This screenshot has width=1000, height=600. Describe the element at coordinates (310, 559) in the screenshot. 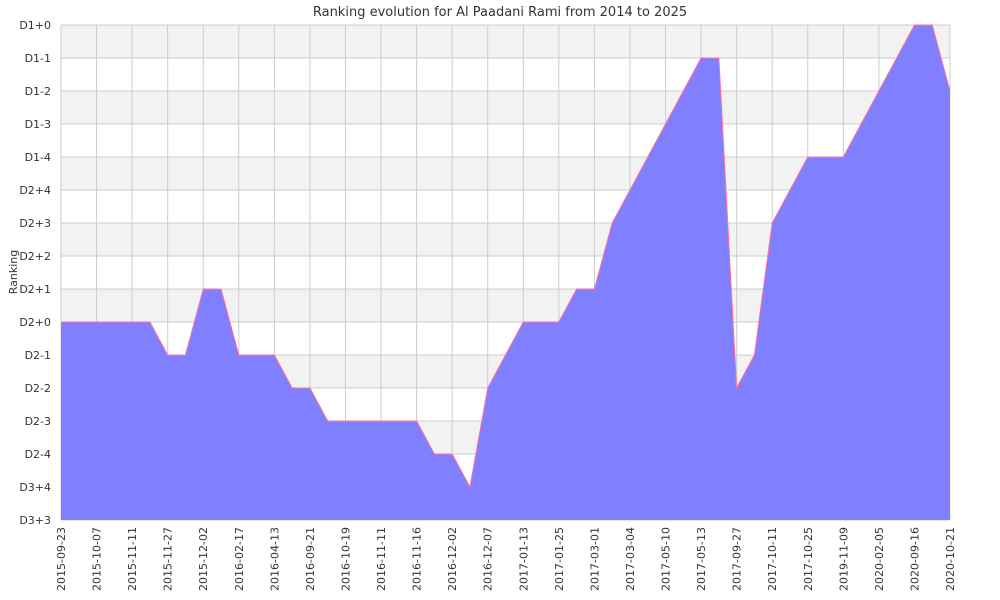

I see `x-tick-label: 2016-09-21` at that location.